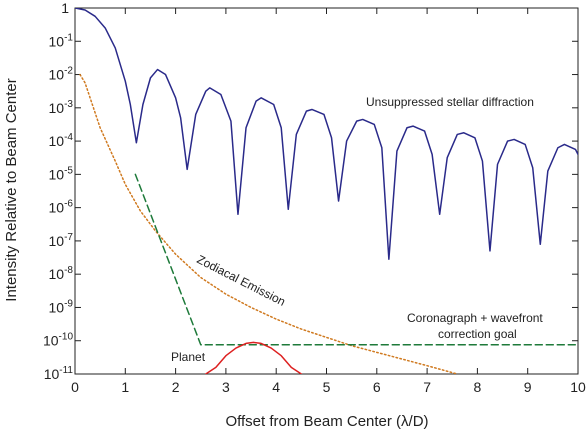 The image size is (586, 434). I want to click on x-tick-label: 5, so click(327, 387).